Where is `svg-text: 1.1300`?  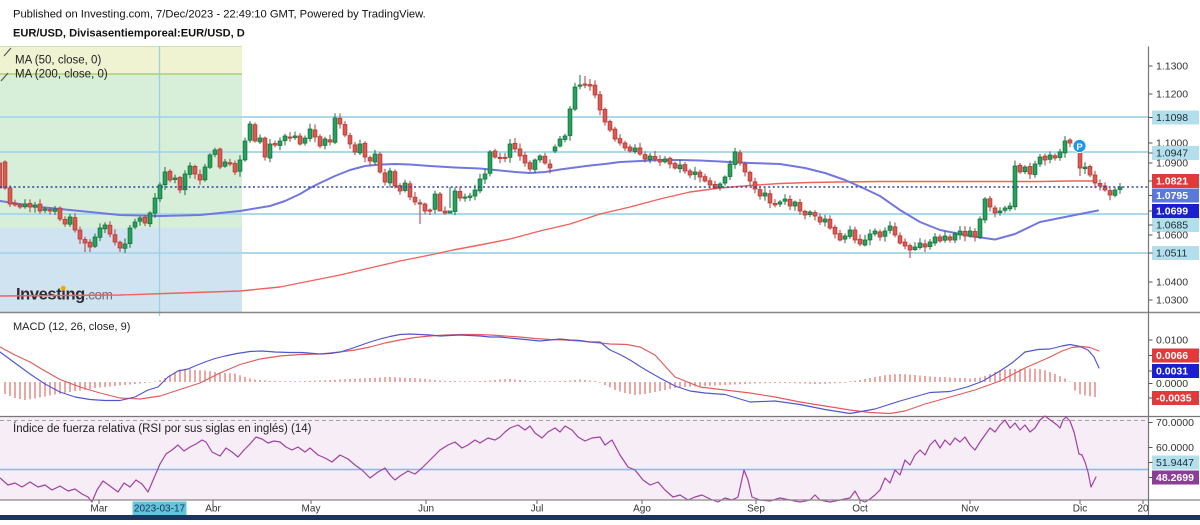 svg-text: 1.1300 is located at coordinates (1172, 67).